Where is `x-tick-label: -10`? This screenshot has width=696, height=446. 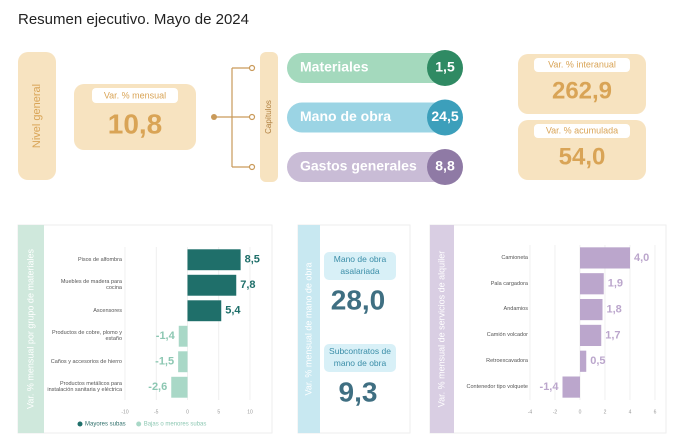 x-tick-label: -10 is located at coordinates (124, 412).